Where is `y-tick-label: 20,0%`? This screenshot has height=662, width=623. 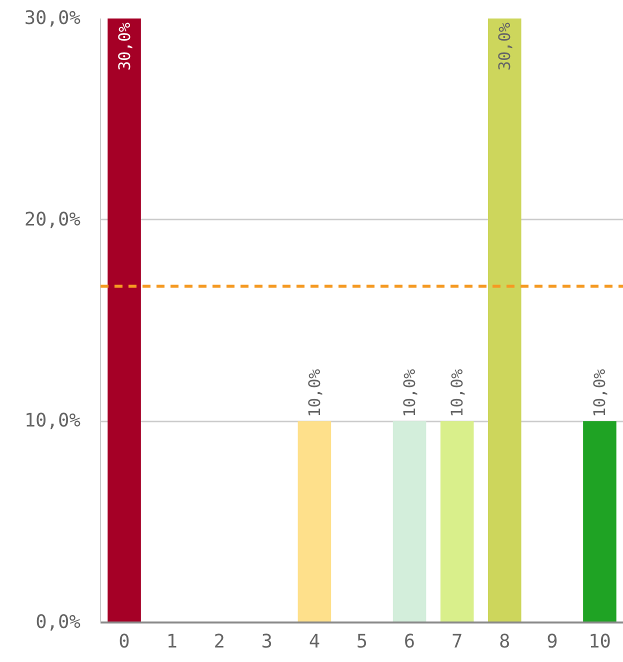 y-tick-label: 20,0% is located at coordinates (52, 219).